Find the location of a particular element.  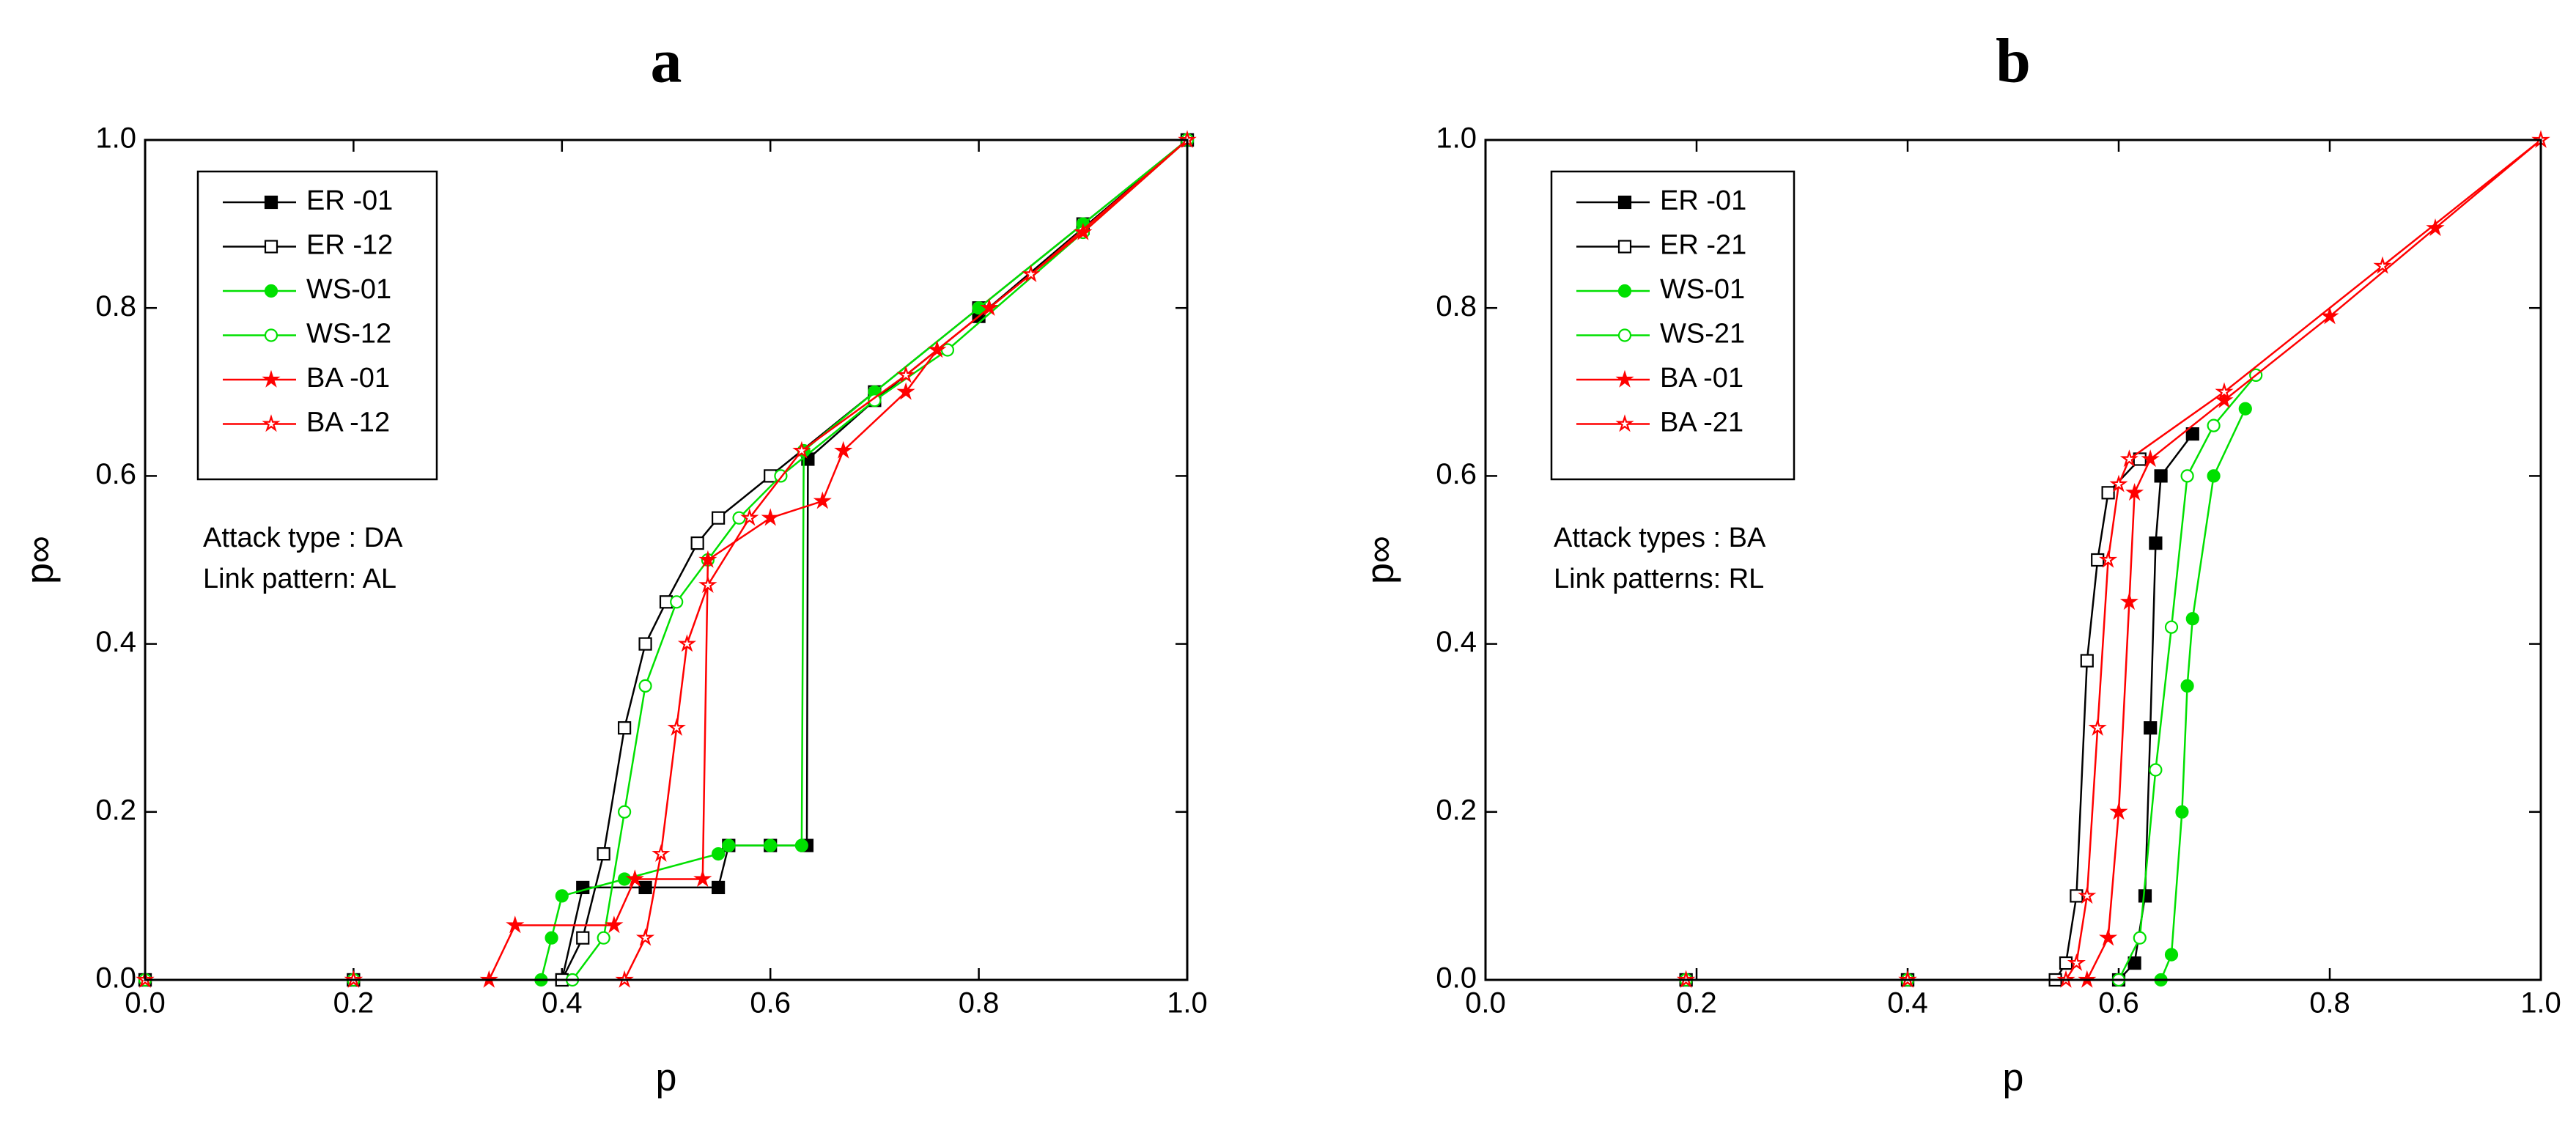

legend: ER -01 ER -12 WS-01 WS-12 BA -01 BA -12 is located at coordinates (317, 325).